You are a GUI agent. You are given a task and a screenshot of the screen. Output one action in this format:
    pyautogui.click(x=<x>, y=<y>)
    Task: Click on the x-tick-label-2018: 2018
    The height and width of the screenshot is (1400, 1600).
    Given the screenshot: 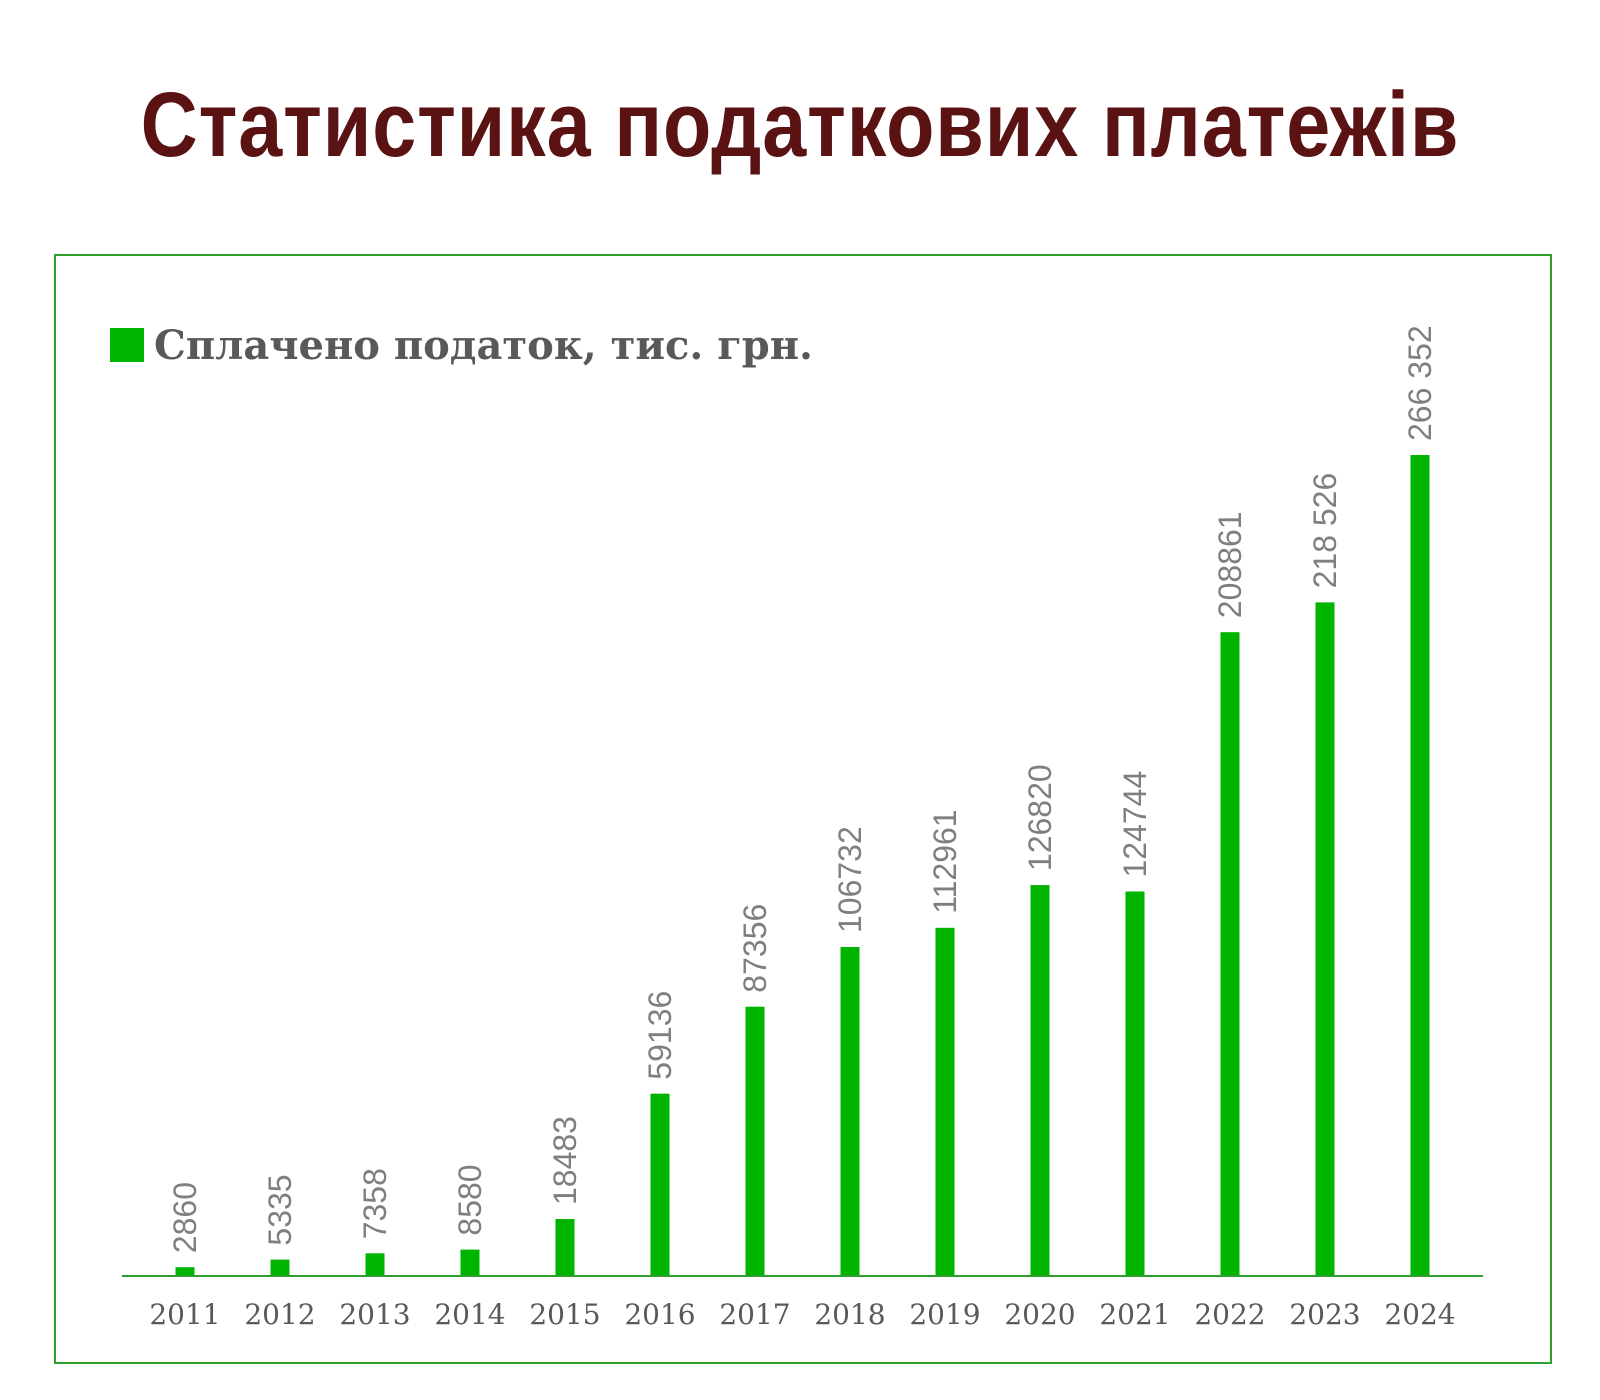 What is the action you would take?
    pyautogui.click(x=849, y=1314)
    